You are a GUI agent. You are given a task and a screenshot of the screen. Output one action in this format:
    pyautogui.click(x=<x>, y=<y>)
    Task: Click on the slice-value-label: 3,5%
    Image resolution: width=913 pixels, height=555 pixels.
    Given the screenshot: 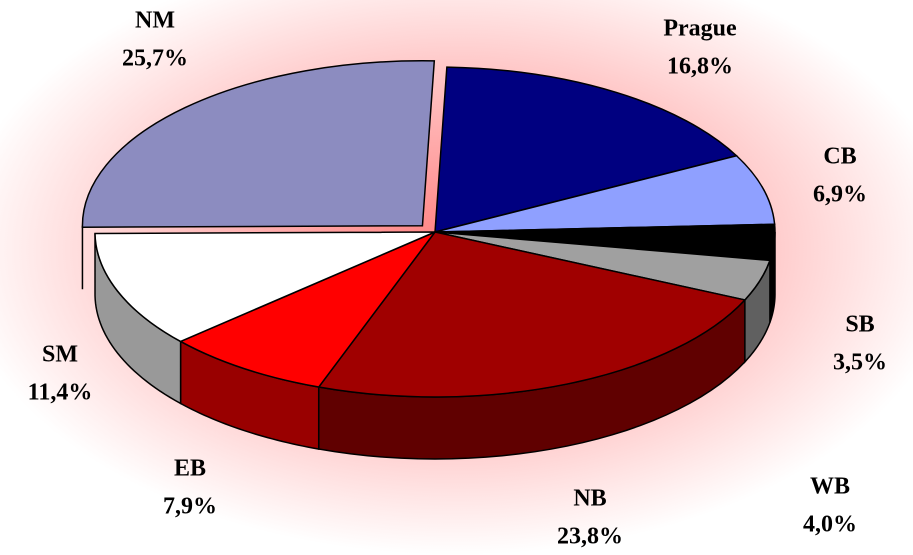 What is the action you would take?
    pyautogui.click(x=860, y=363)
    